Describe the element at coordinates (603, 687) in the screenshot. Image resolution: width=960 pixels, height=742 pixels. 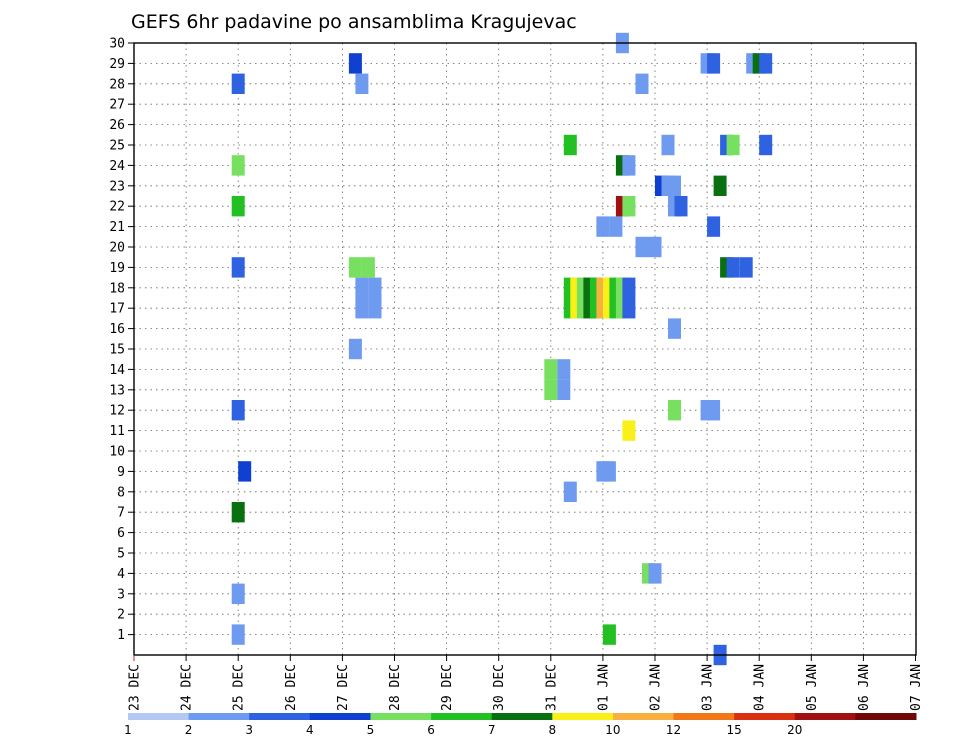
I see `x-tick-label: 01 JAN` at that location.